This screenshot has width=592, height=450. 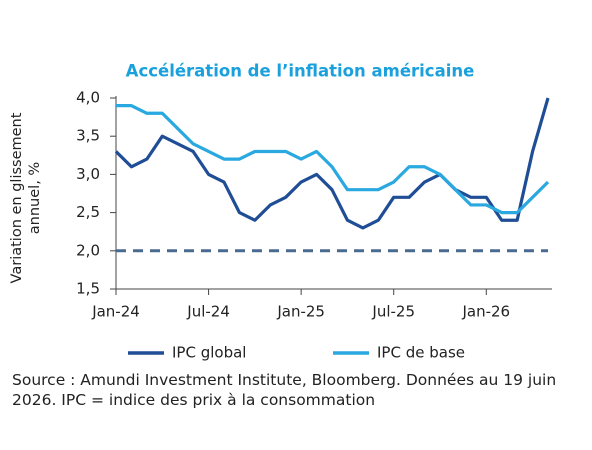 What do you see at coordinates (88, 98) in the screenshot?
I see `y-tick-label: 4,0` at bounding box center [88, 98].